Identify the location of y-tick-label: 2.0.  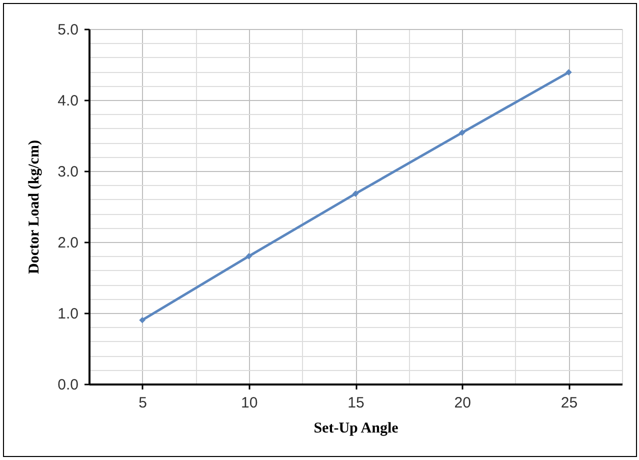
(68, 243).